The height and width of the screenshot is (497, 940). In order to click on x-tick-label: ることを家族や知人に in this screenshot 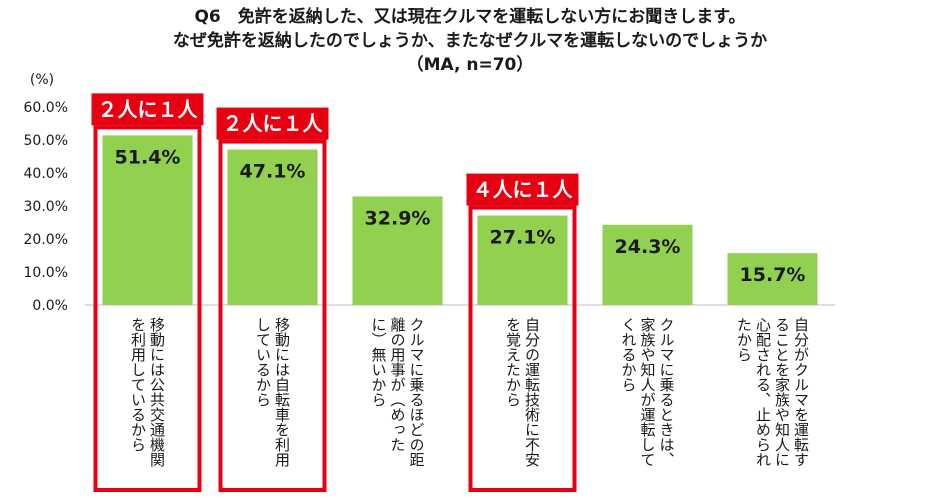, I will do `click(782, 392)`.